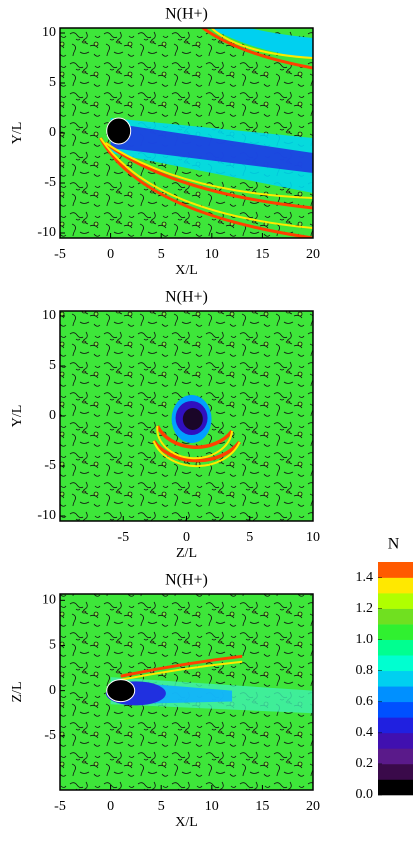  What do you see at coordinates (365, 763) in the screenshot?
I see `colorbar-tick-label: 0.2` at bounding box center [365, 763].